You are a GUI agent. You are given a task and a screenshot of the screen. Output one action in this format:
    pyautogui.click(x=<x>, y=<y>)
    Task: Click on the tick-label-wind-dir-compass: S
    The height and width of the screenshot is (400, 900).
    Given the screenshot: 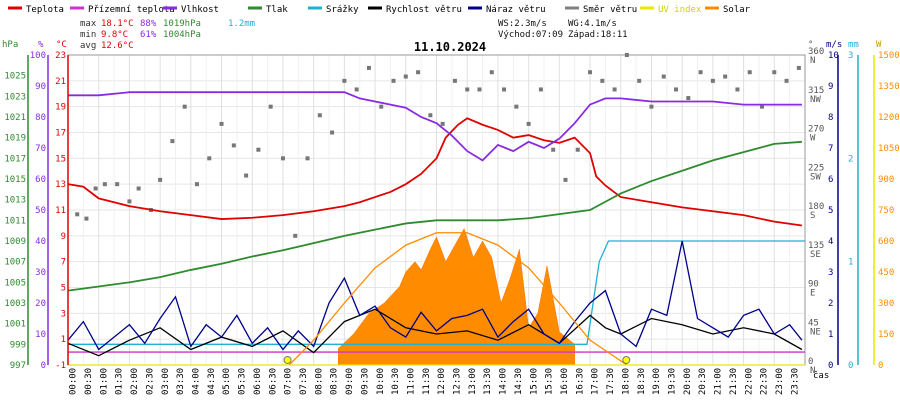 What is the action you would take?
    pyautogui.click(x=812, y=216)
    